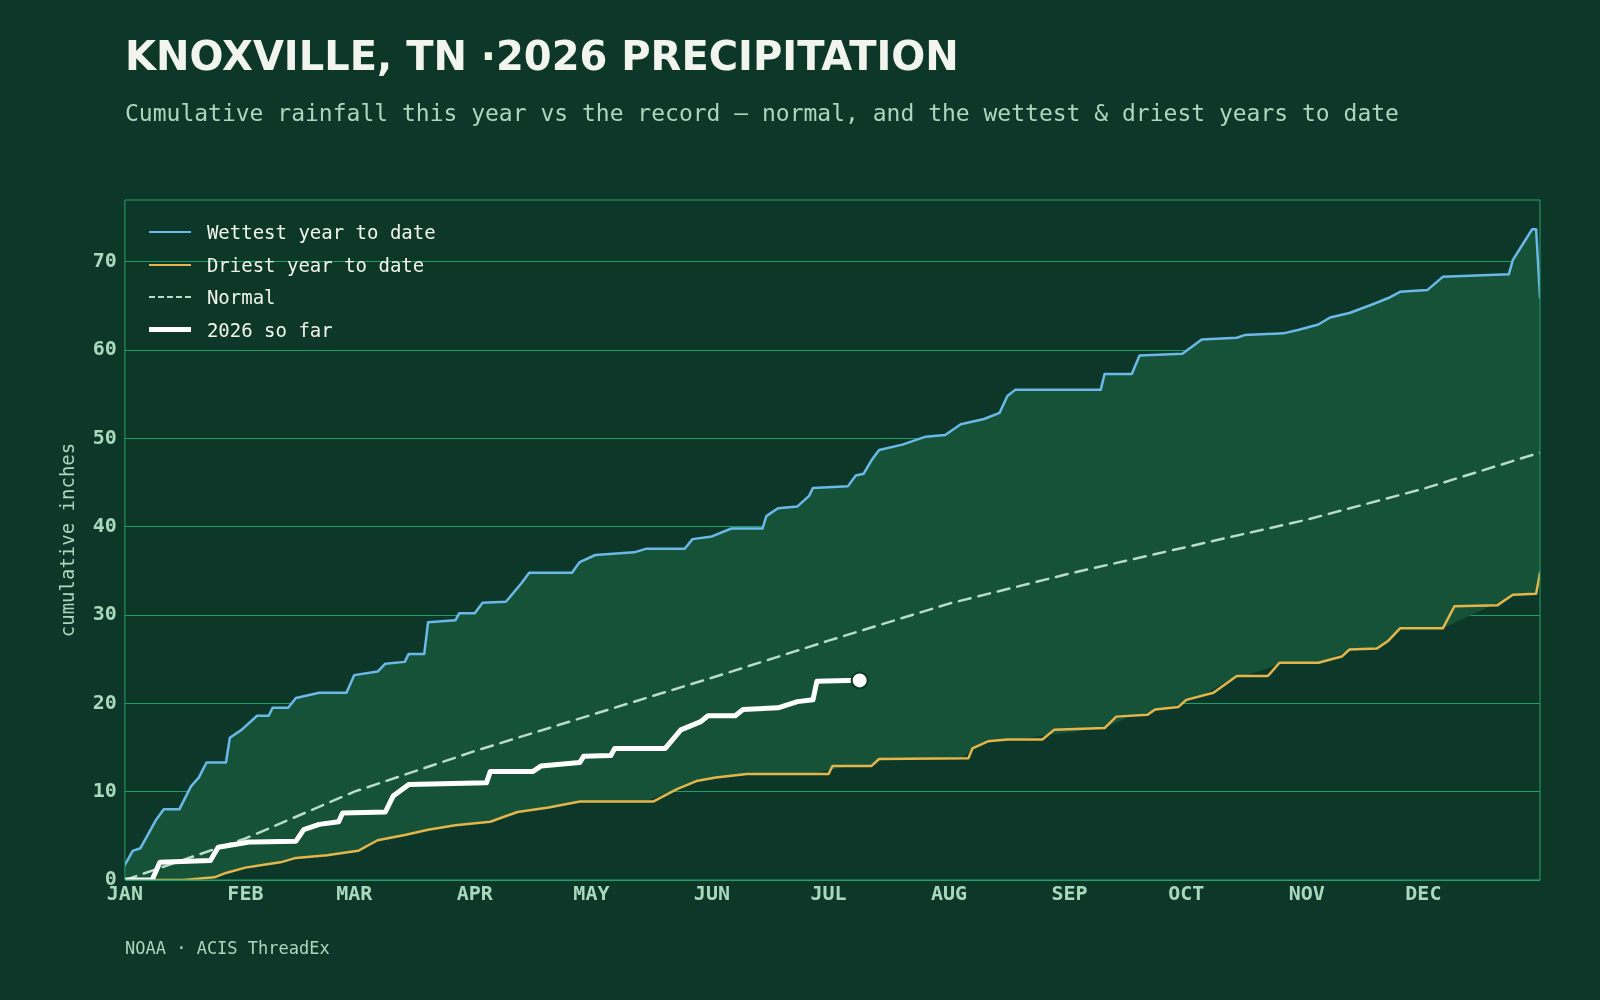 Image resolution: width=1600 pixels, height=1000 pixels. What do you see at coordinates (67, 540) in the screenshot?
I see `y-axis-title: cumulative inches` at bounding box center [67, 540].